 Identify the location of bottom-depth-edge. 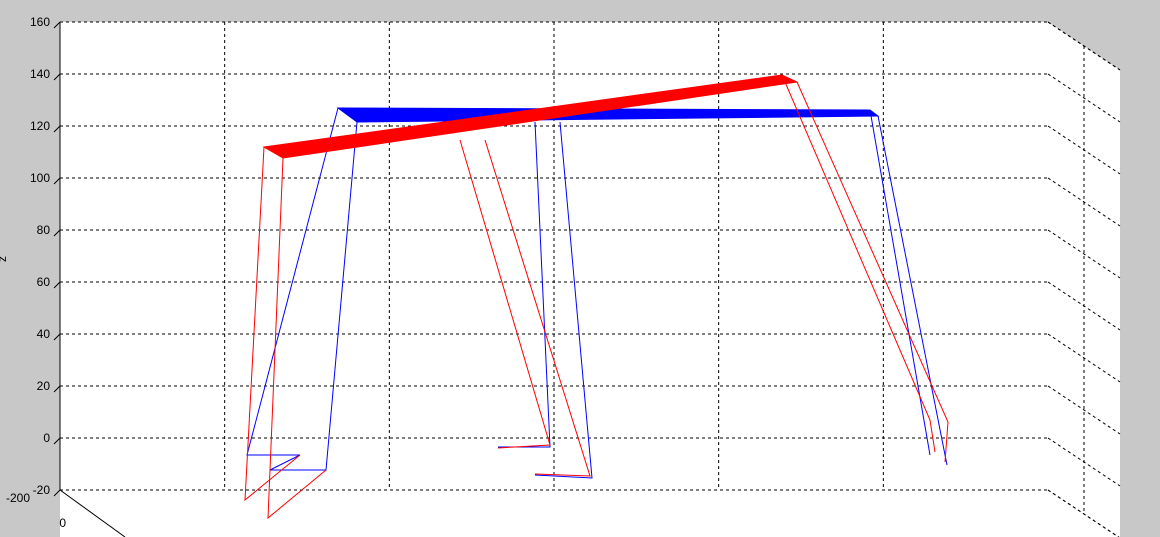
(1083, 513).